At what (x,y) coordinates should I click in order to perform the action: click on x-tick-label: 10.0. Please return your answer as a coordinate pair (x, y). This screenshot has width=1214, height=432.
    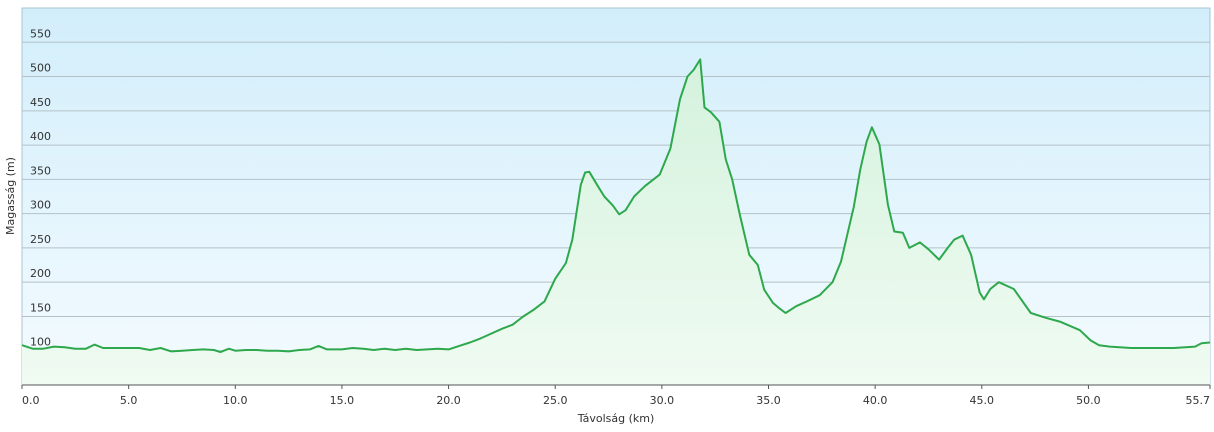
    Looking at the image, I should click on (235, 400).